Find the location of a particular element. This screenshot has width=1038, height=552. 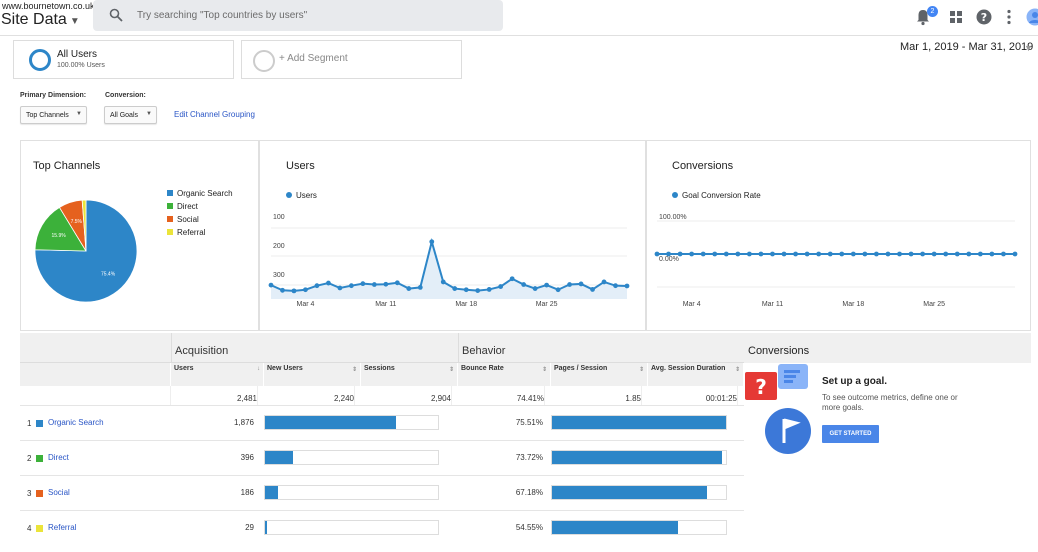

column-header: Avg. Session Duration ⇕ is located at coordinates (696, 374).